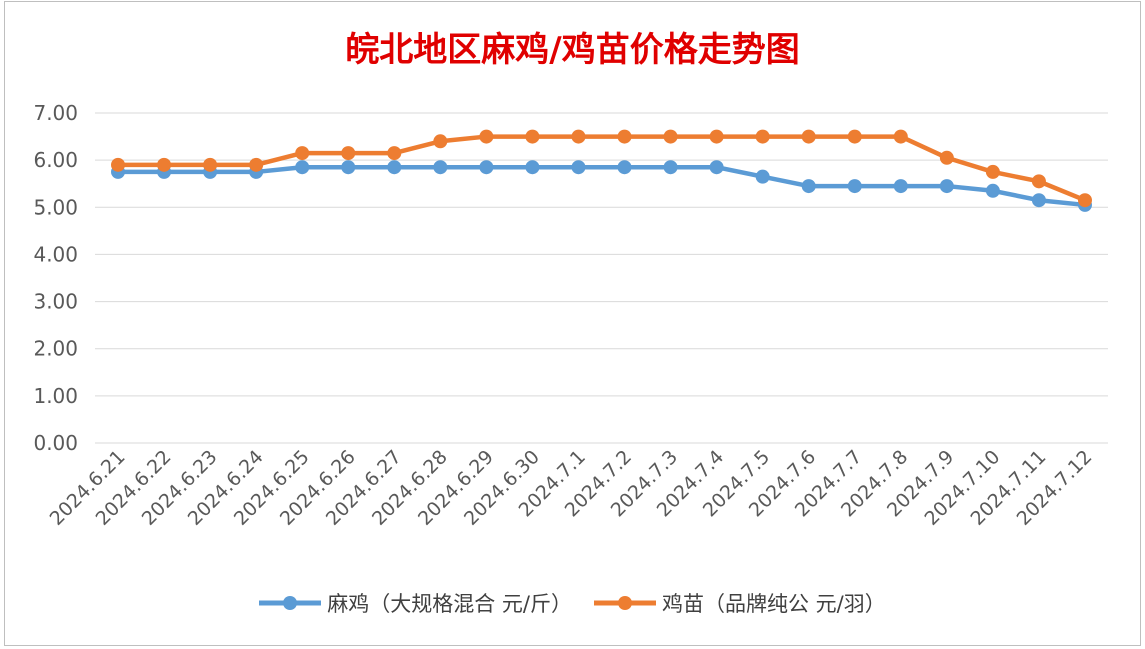  I want to click on y-tick-label: 3.00, so click(55, 302).